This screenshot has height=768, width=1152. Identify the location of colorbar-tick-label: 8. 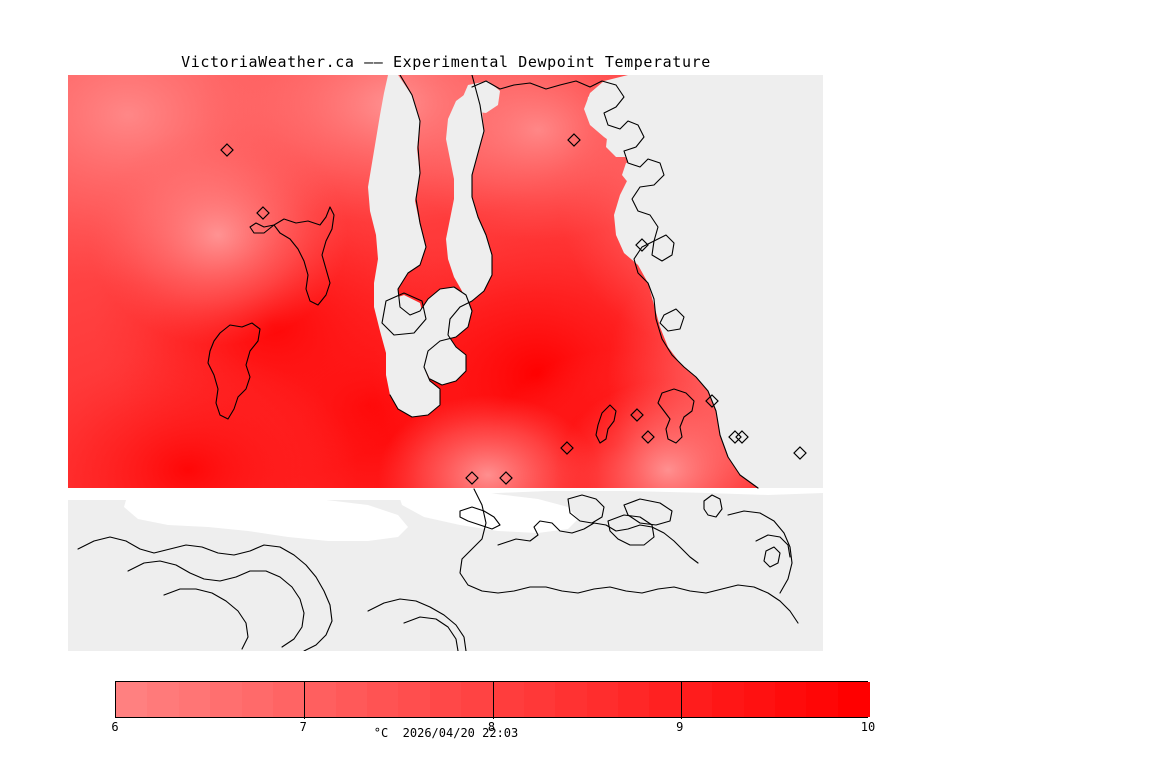
(491, 727).